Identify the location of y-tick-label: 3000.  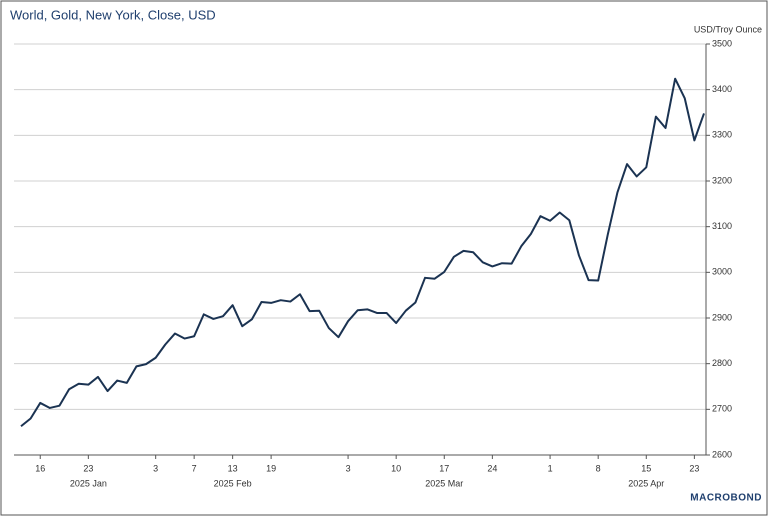
(722, 272).